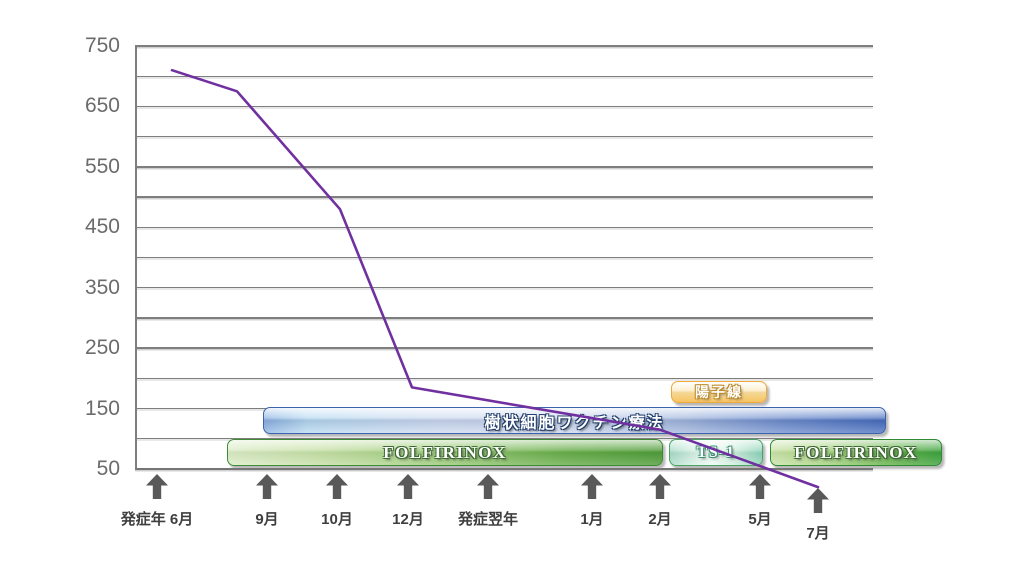  Describe the element at coordinates (102, 348) in the screenshot. I see `y-axis-tick-label: 250` at that location.